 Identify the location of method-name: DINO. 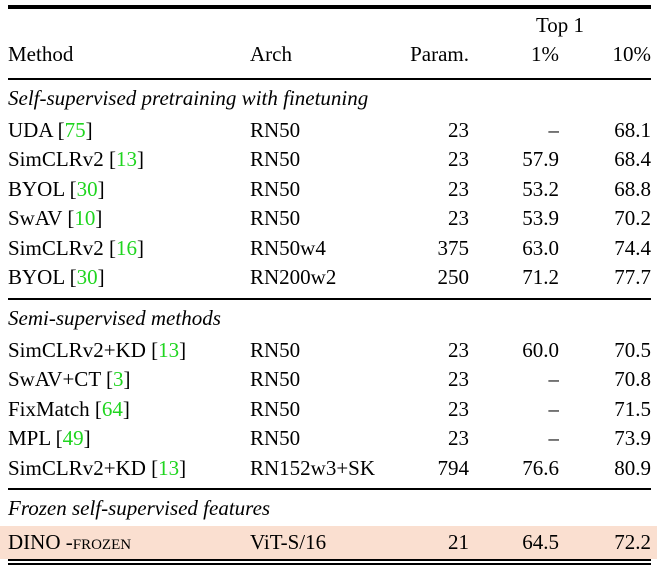
(34, 542).